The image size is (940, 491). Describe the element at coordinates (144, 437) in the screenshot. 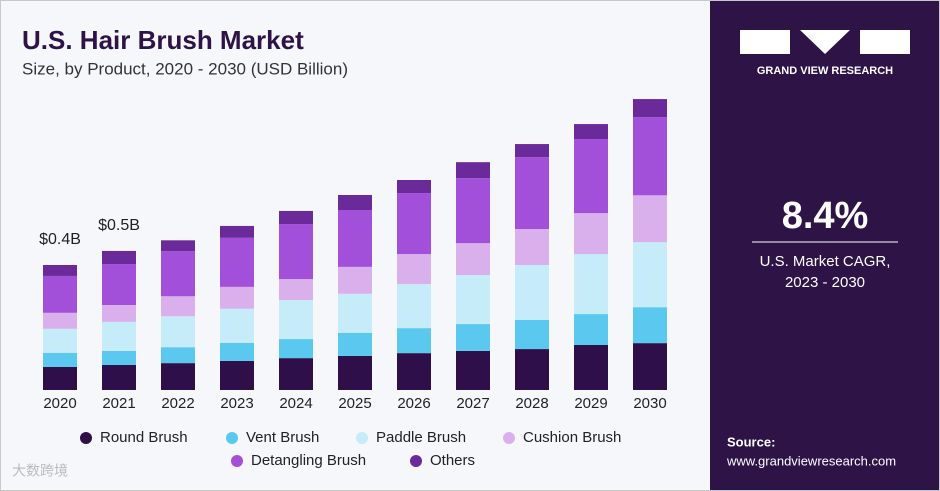

I see `legend-label: Round Brush` at that location.